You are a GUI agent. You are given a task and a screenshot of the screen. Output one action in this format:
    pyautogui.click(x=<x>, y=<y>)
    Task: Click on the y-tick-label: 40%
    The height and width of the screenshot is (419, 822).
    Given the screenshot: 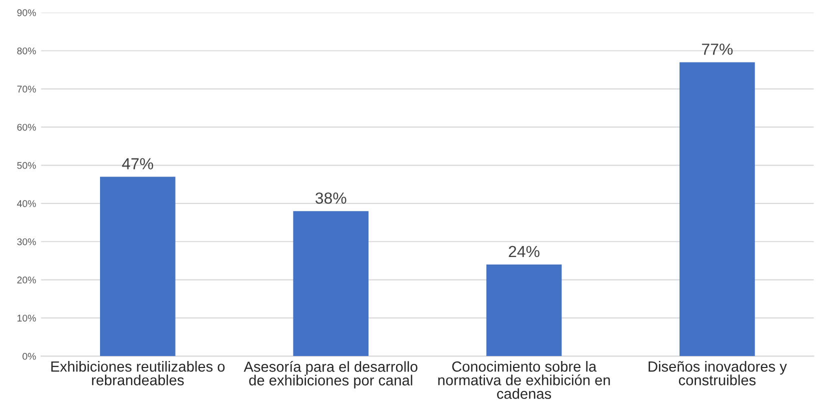 What is the action you would take?
    pyautogui.click(x=26, y=204)
    